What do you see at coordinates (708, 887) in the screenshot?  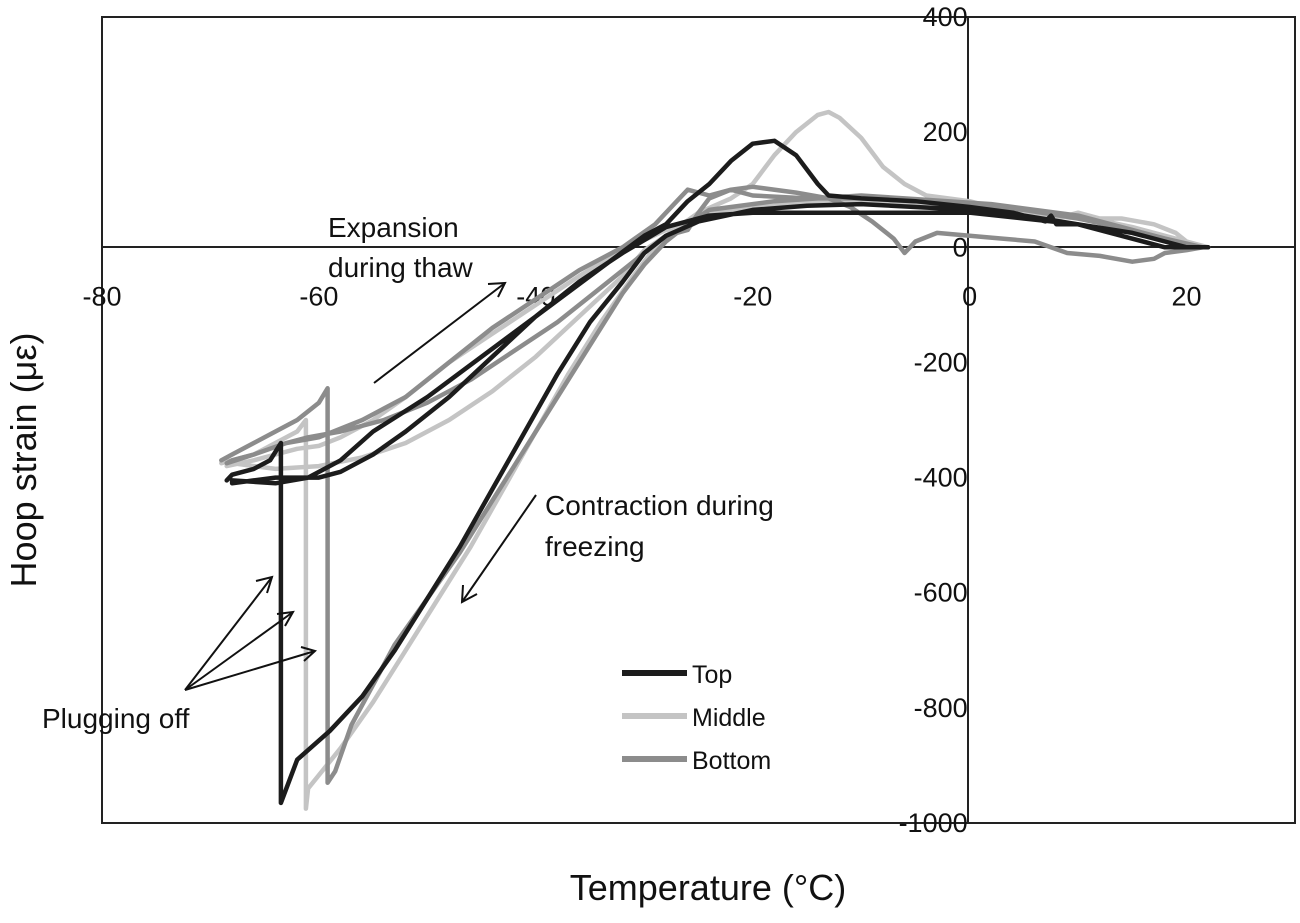 I see `x-axis-title: Temperature (°C)` at bounding box center [708, 887].